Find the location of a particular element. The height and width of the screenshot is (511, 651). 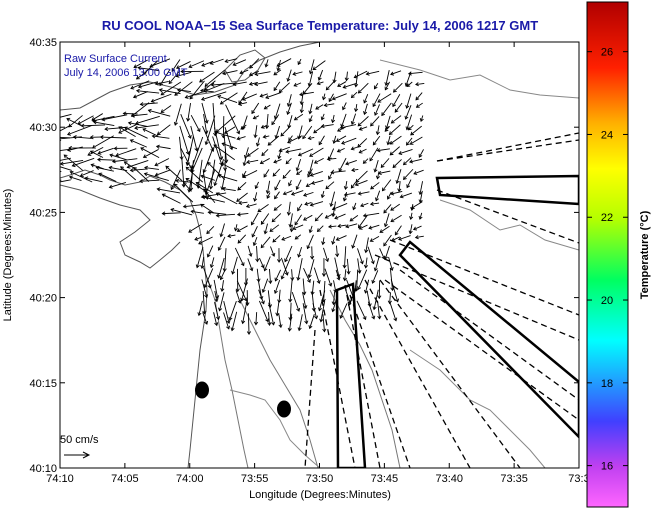

colorbar-tick-label: 26 is located at coordinates (607, 53).